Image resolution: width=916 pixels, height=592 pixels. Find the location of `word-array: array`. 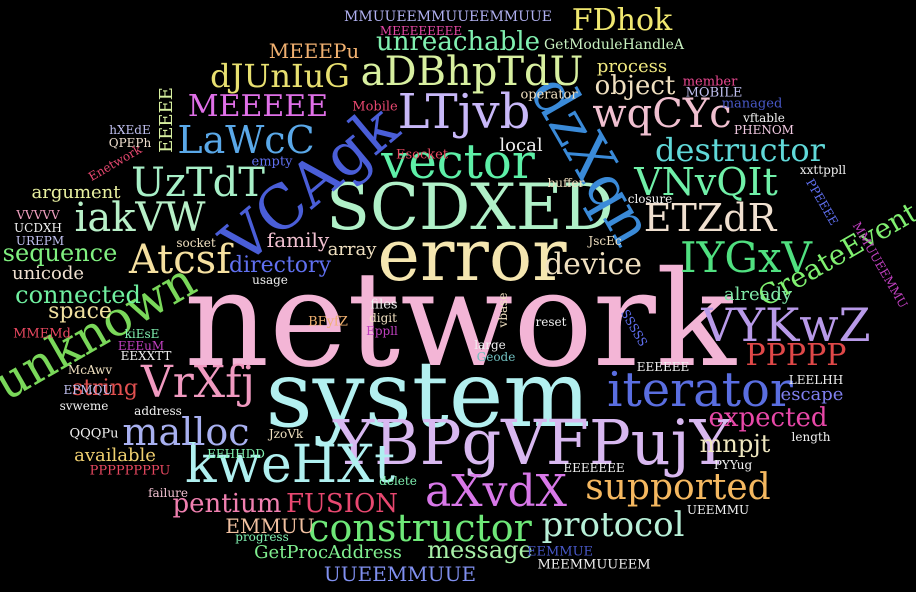

word-array: array is located at coordinates (352, 249).